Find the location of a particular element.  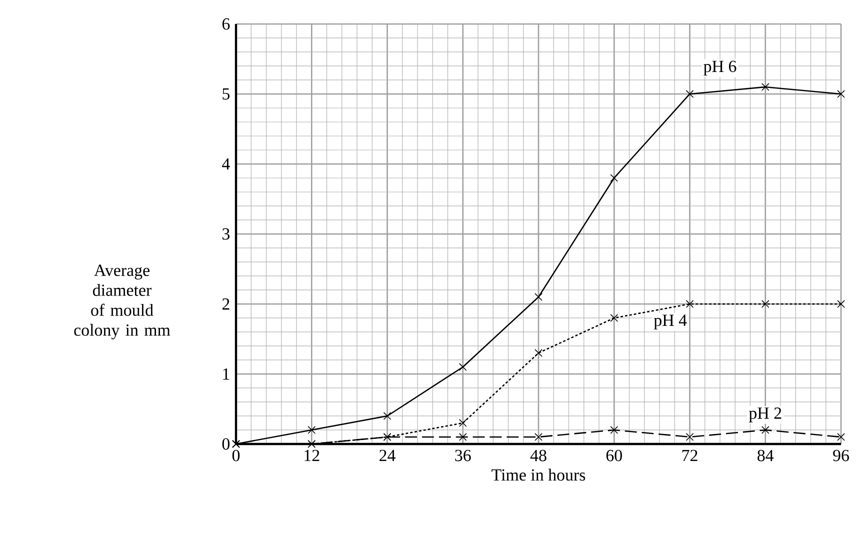

y-tick-label: 3 is located at coordinates (226, 234).